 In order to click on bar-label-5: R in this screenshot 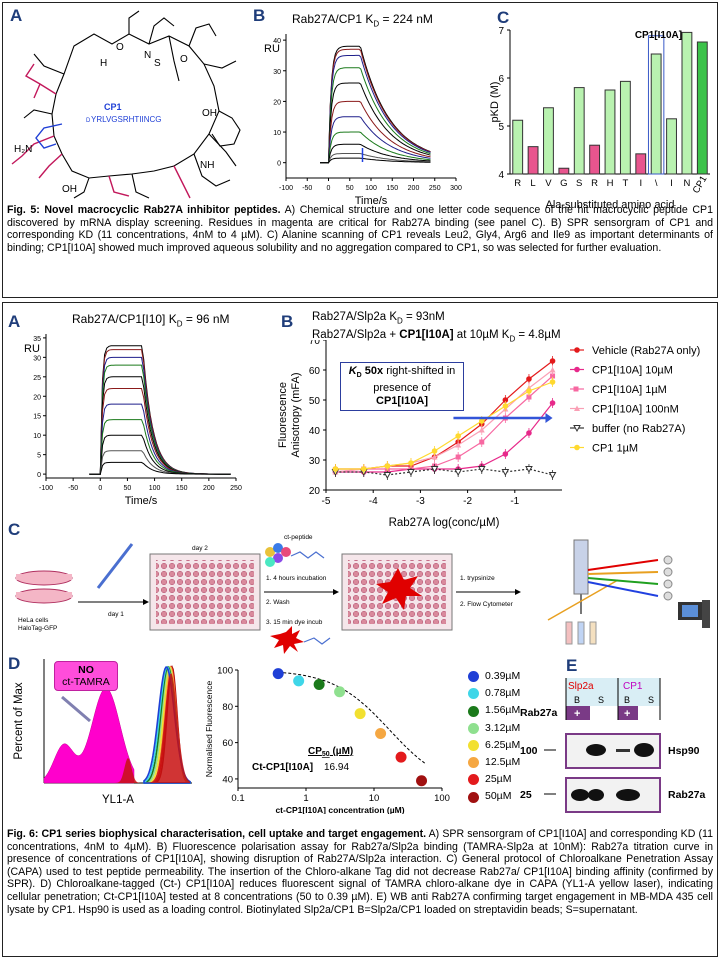, I will do `click(594, 183)`.